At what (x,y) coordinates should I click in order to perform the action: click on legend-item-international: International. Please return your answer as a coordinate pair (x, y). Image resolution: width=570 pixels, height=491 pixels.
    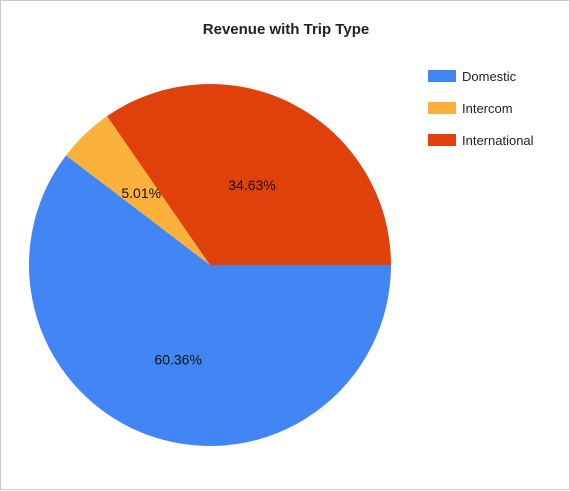
    Looking at the image, I should click on (481, 140).